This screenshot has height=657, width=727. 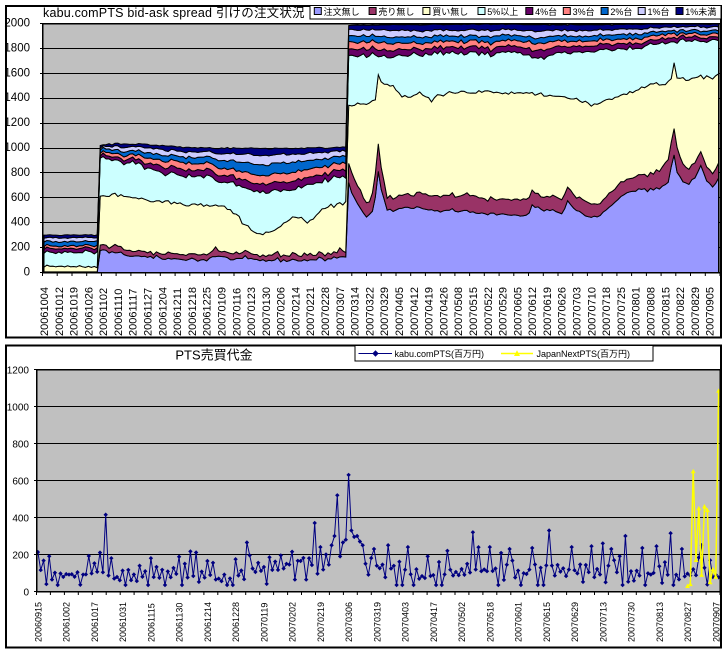 What do you see at coordinates (406, 622) in the screenshot?
I see `svg-text: 20070403` at bounding box center [406, 622].